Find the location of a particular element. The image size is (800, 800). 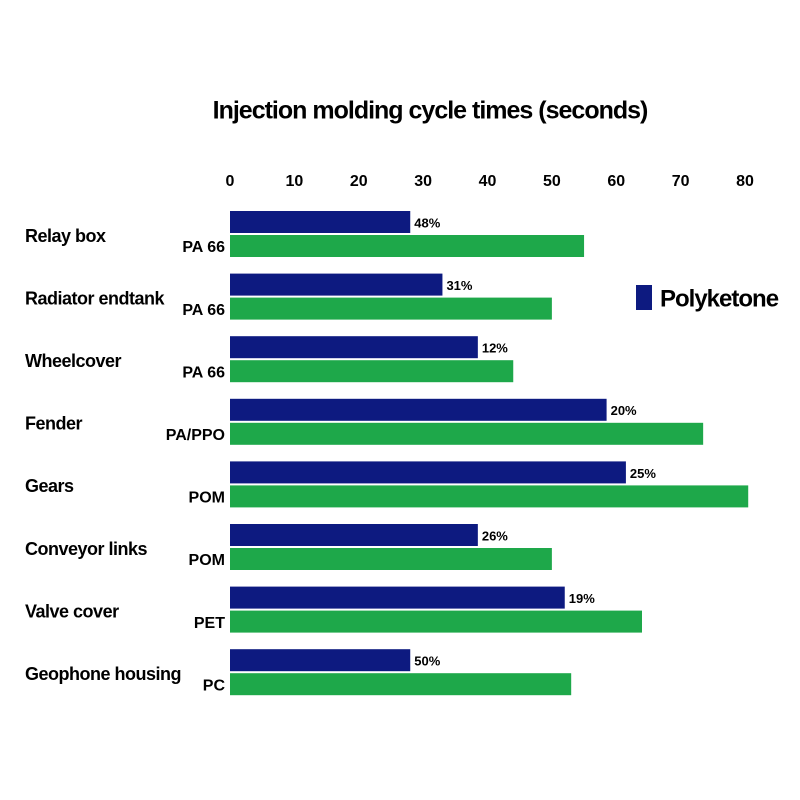

category-label: Relay box is located at coordinates (65, 236).